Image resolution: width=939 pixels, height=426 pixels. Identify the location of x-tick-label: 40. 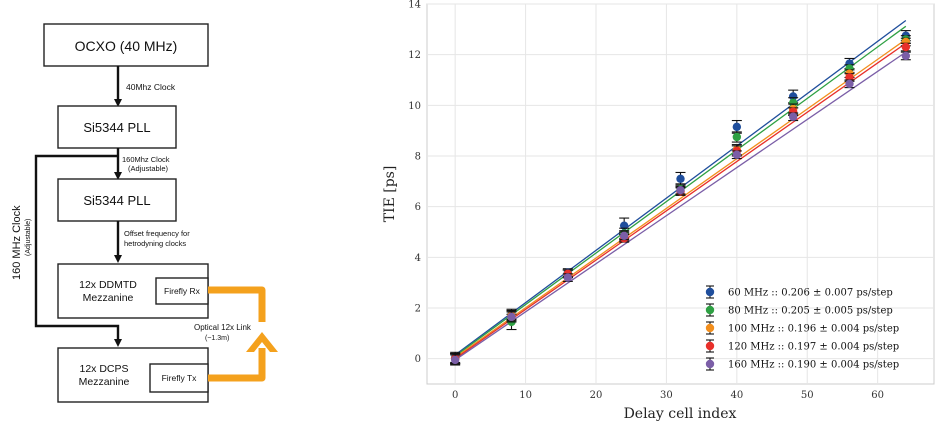
(736, 395).